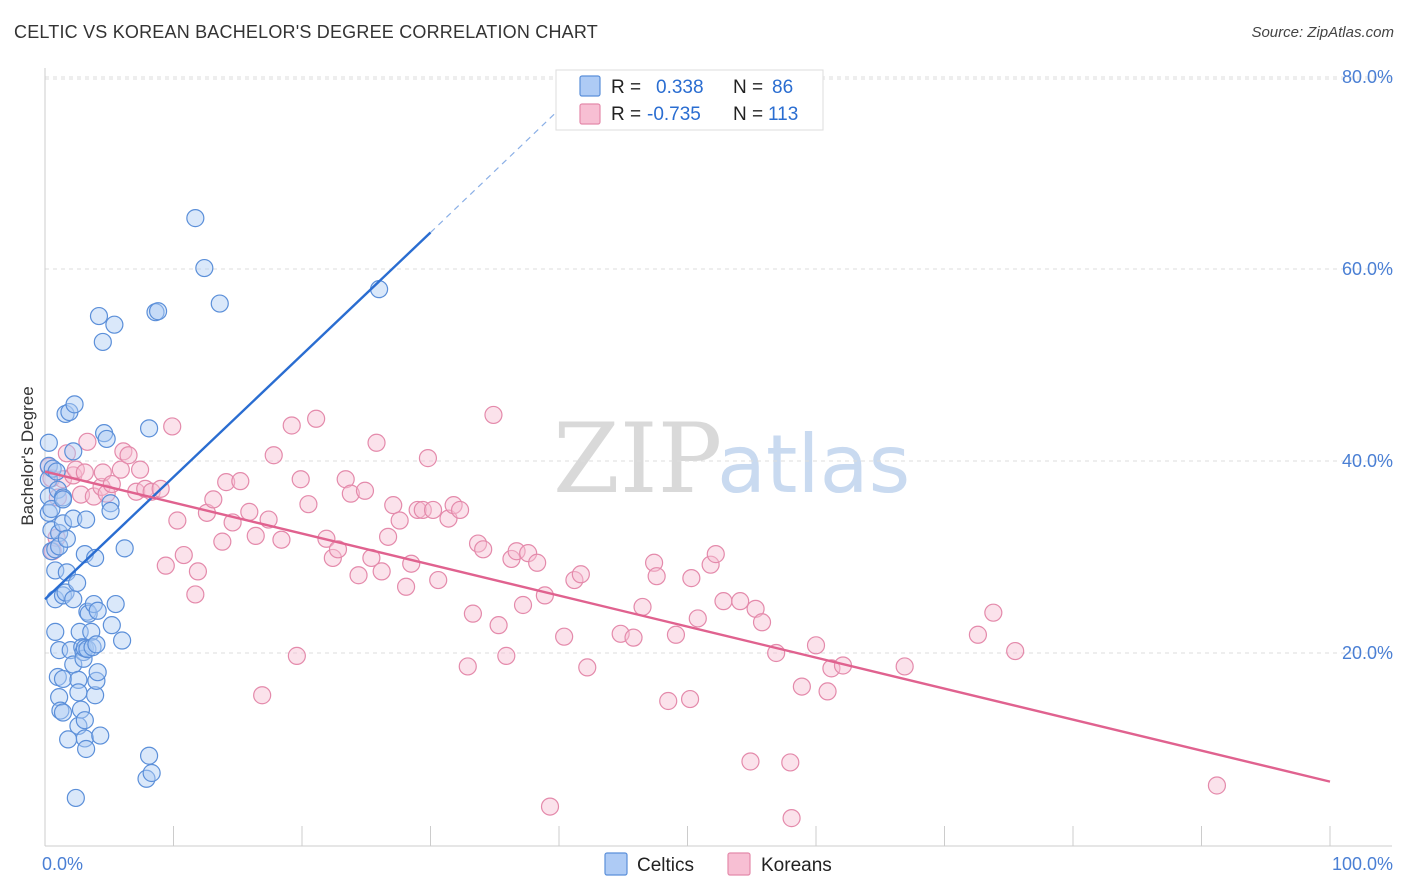 This screenshot has width=1406, height=892. What do you see at coordinates (626, 87) in the screenshot?
I see `legend-r-label-celtic: R =` at bounding box center [626, 87].